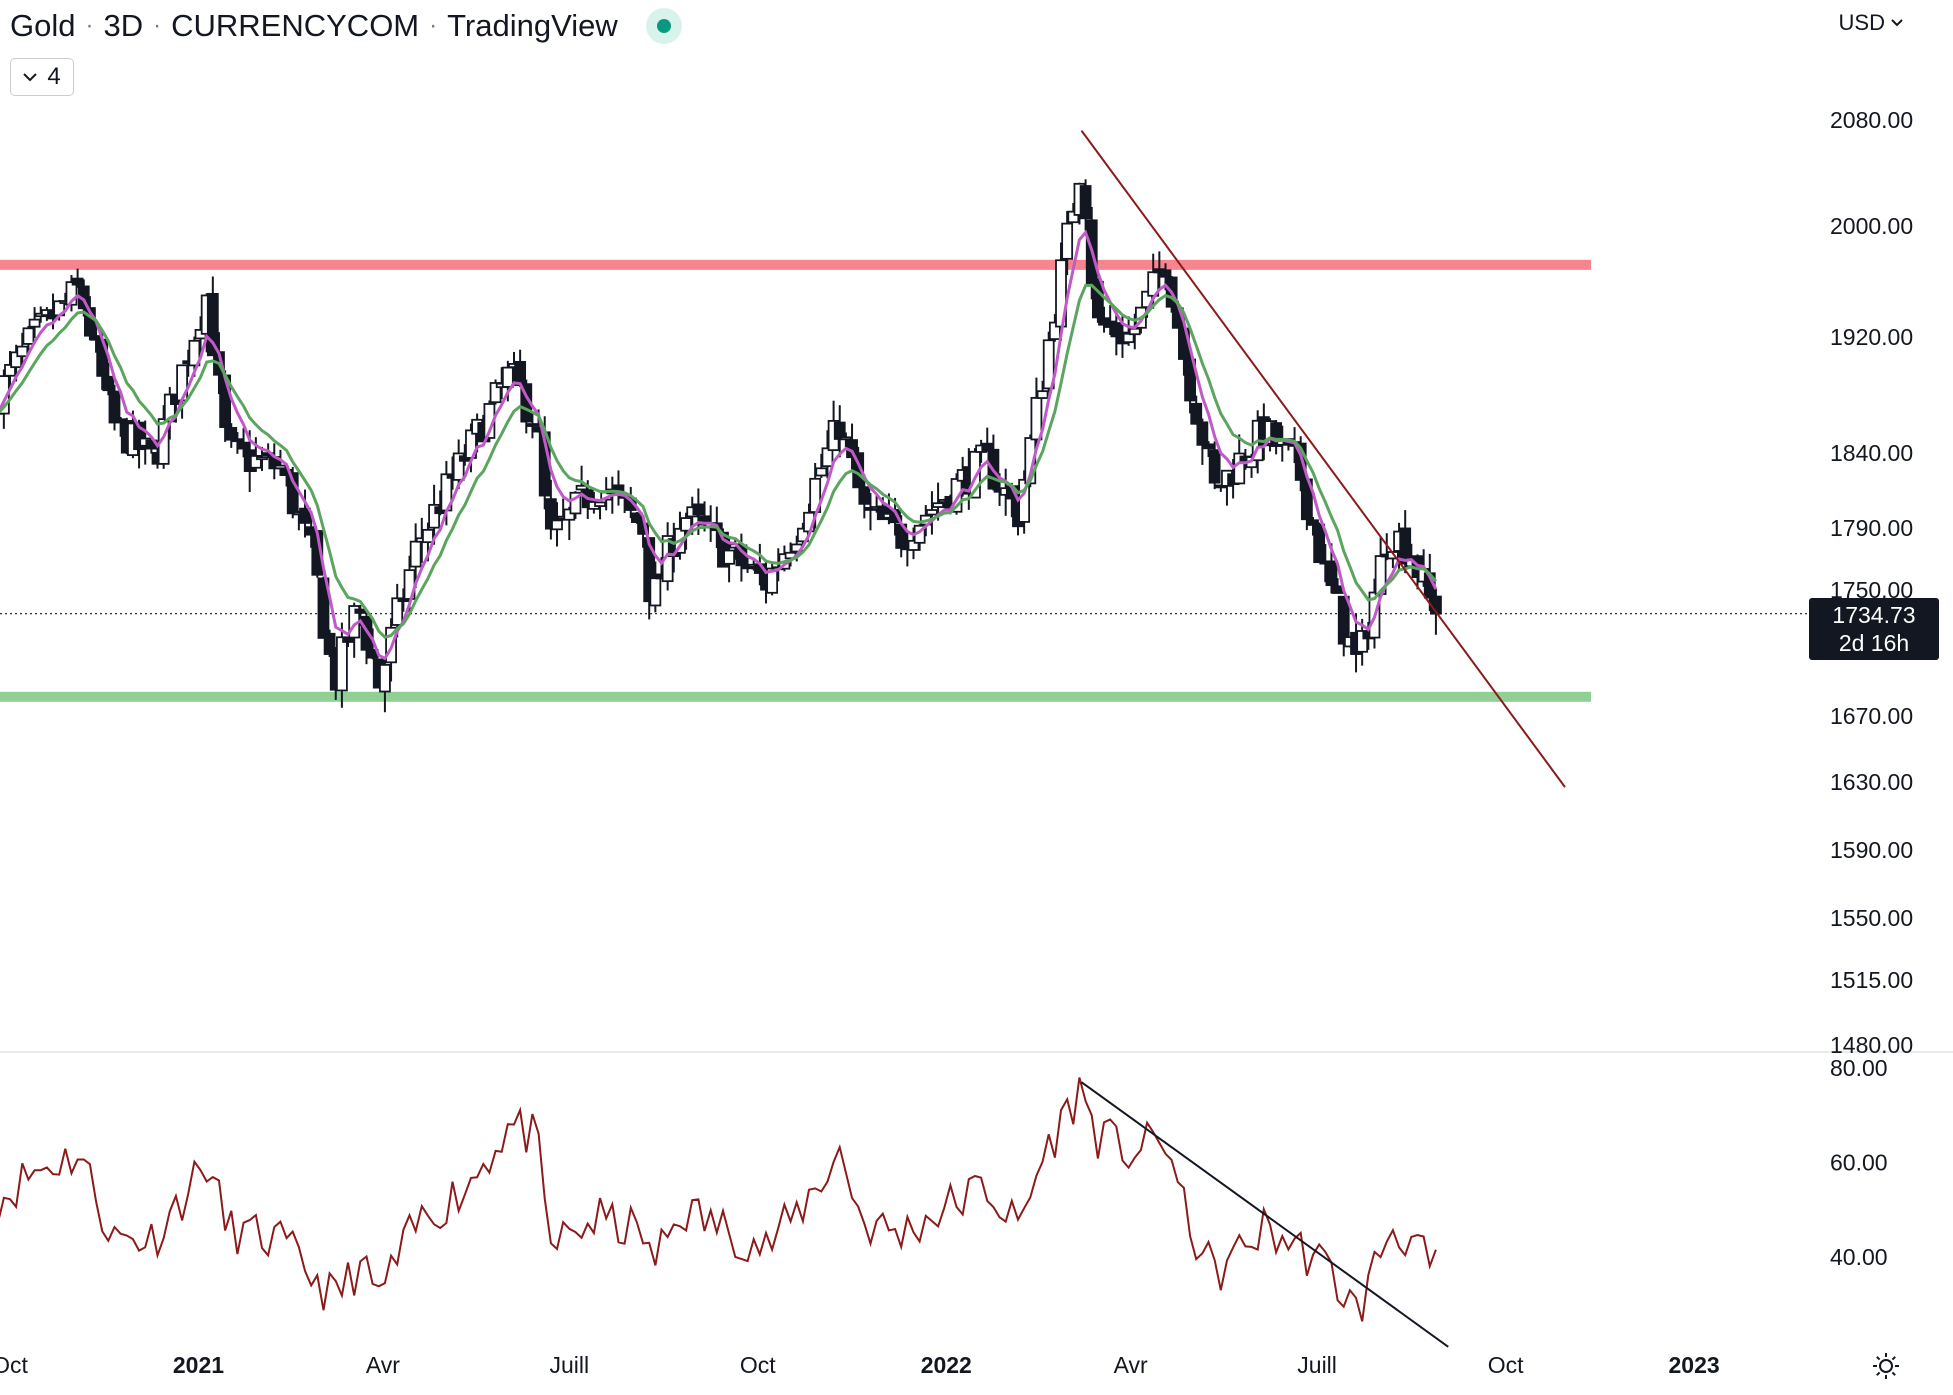 The width and height of the screenshot is (1953, 1395). Describe the element at coordinates (1859, 1257) in the screenshot. I see `rsi-tick-label: 40.00` at that location.